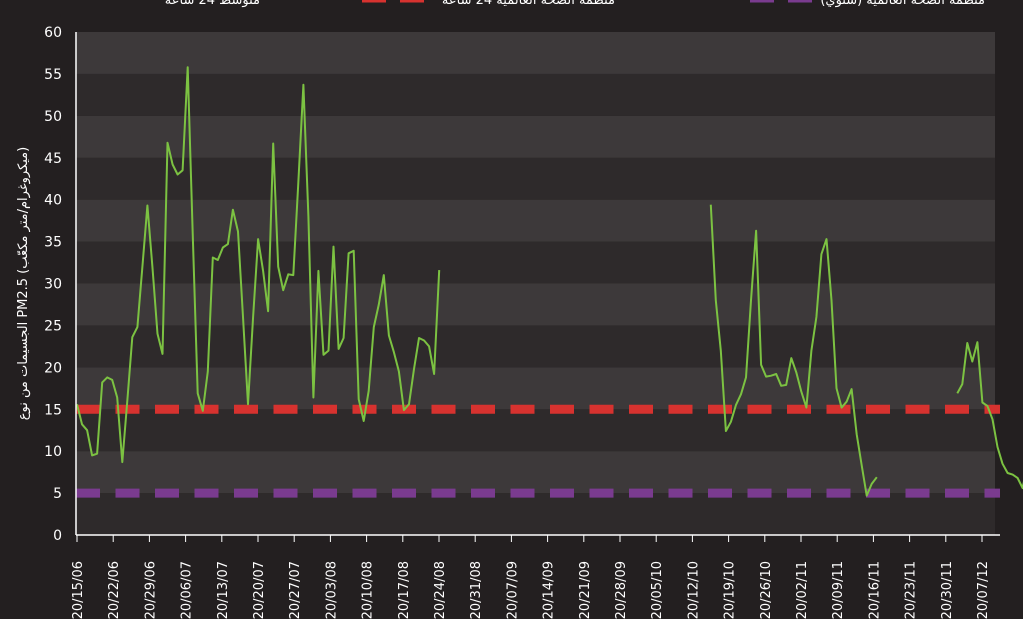 This screenshot has width=1023, height=619. I want to click on y-tick-label: 30, so click(53, 285).